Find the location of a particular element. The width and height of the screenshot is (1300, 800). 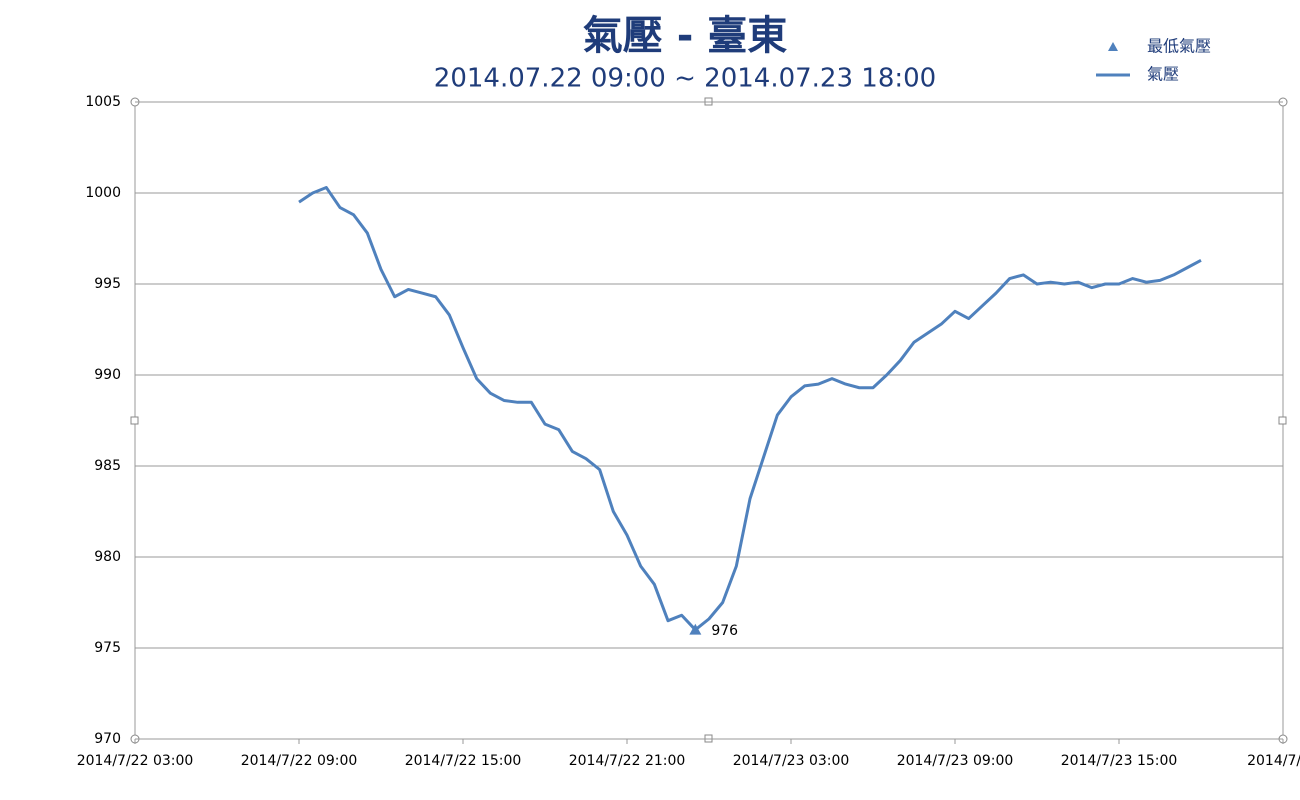

legend-label: 最低氣壓 is located at coordinates (1179, 46).